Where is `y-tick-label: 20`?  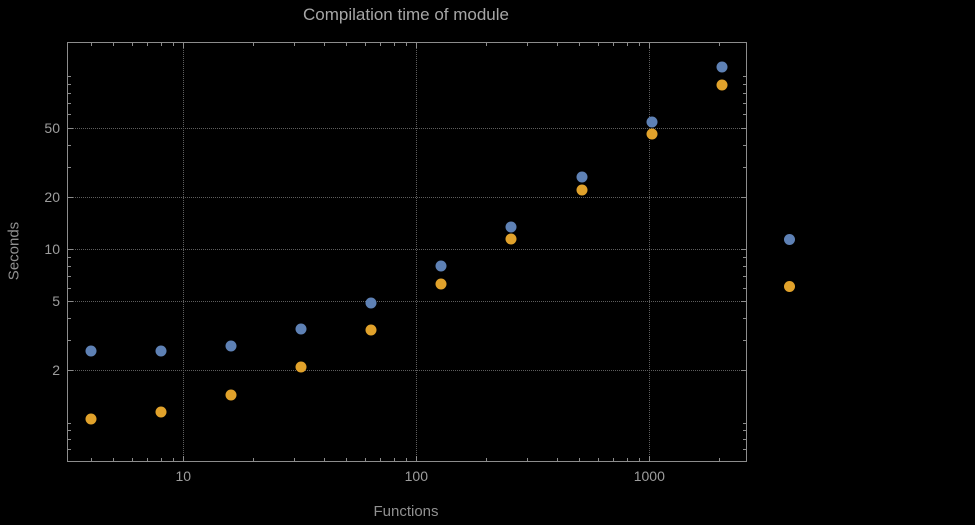
y-tick-label: 20 is located at coordinates (52, 197).